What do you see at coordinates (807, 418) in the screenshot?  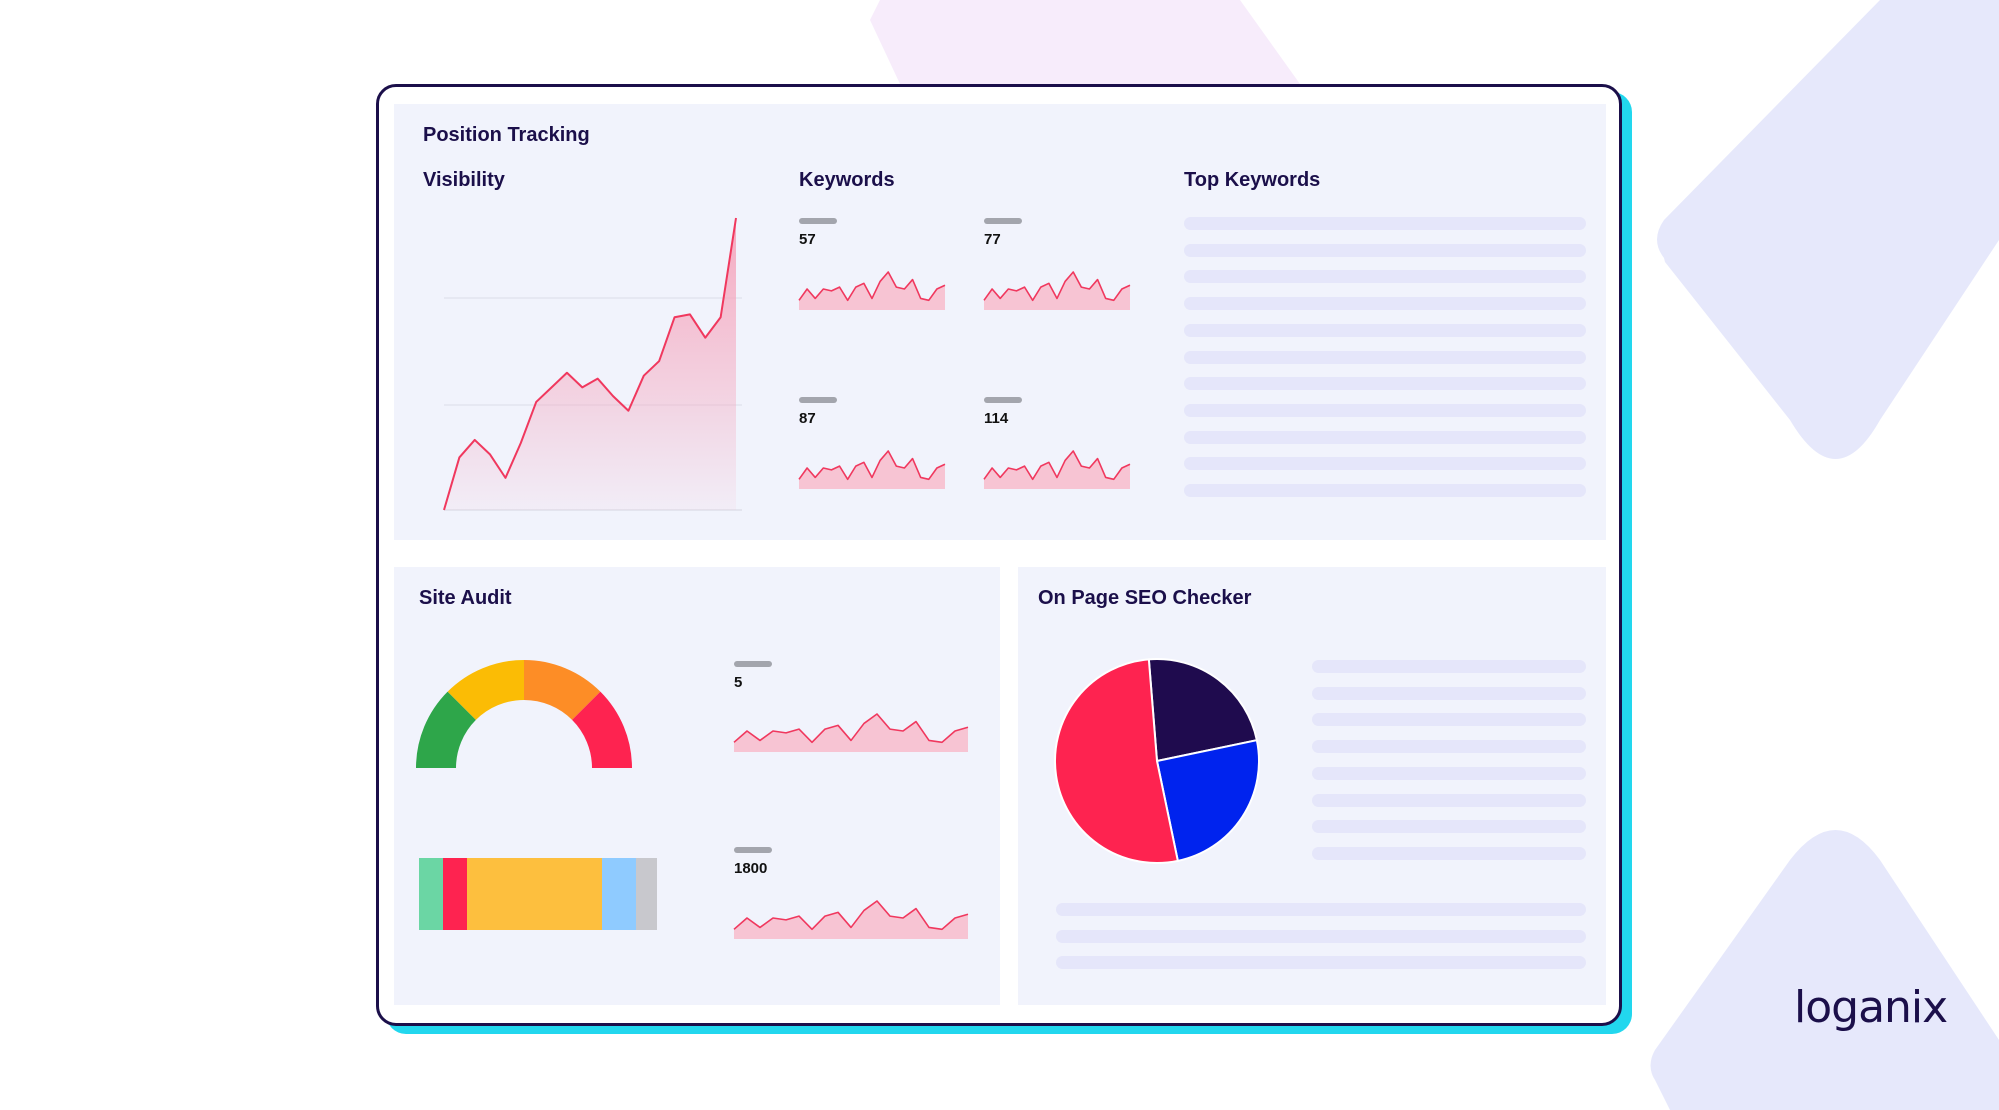 I see `keyword-value: 87` at bounding box center [807, 418].